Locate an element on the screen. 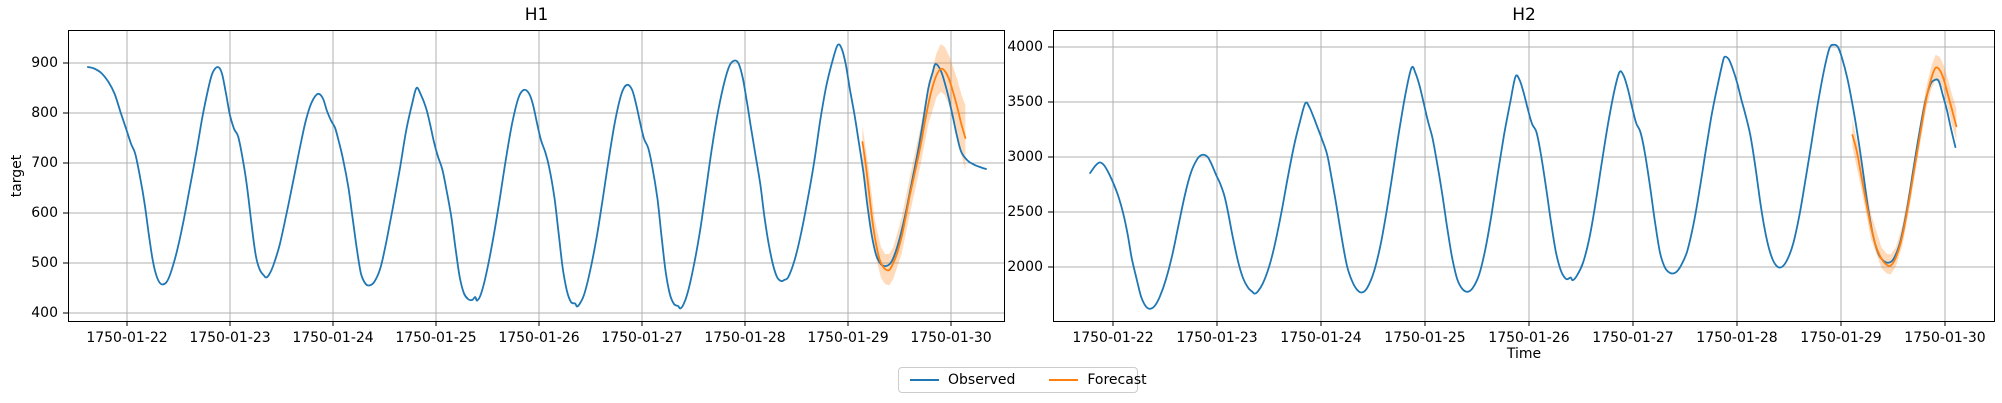  forecast-interval-band is located at coordinates (914, 165).